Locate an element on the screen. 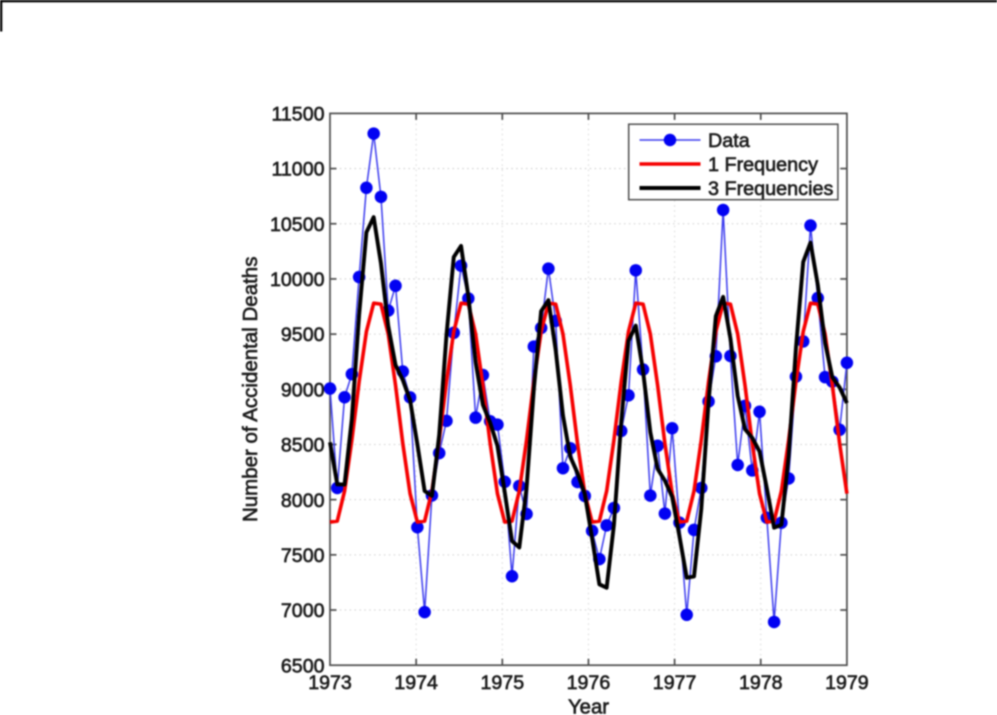  svg-text: 1977 is located at coordinates (675, 683).